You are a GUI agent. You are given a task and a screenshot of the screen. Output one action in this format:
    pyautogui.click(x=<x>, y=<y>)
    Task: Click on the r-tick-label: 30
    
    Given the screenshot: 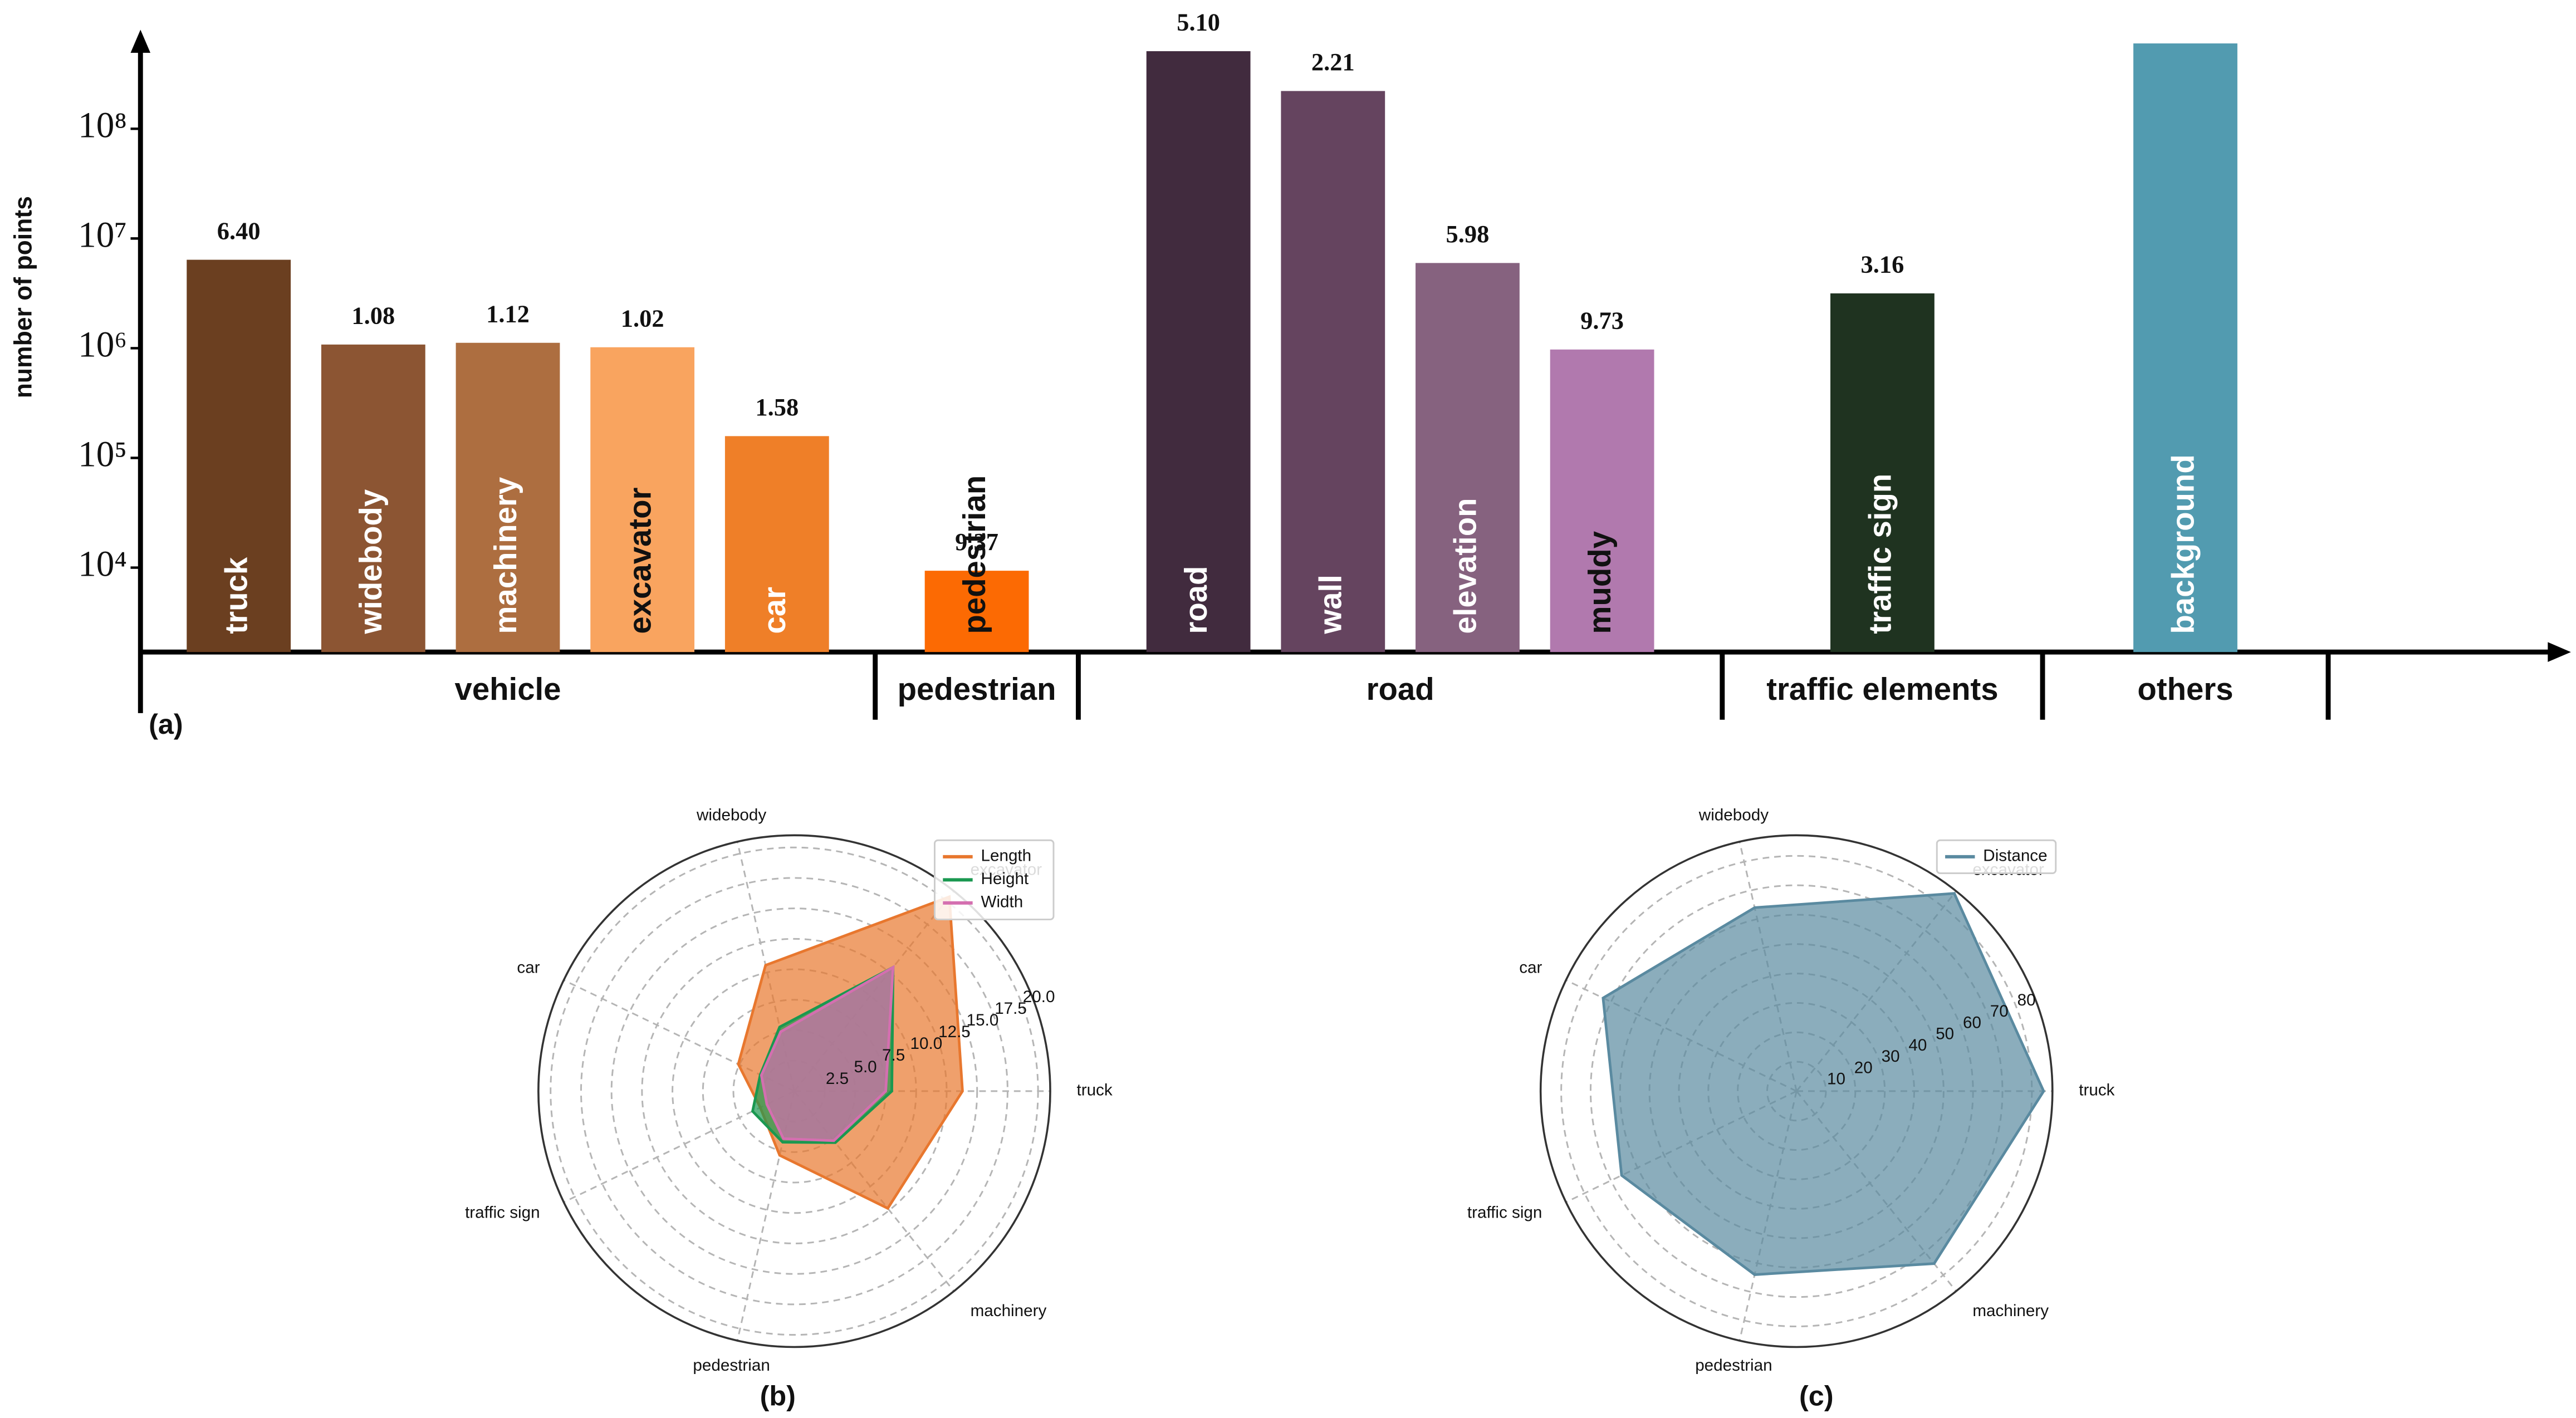 What is the action you would take?
    pyautogui.click(x=1891, y=1056)
    